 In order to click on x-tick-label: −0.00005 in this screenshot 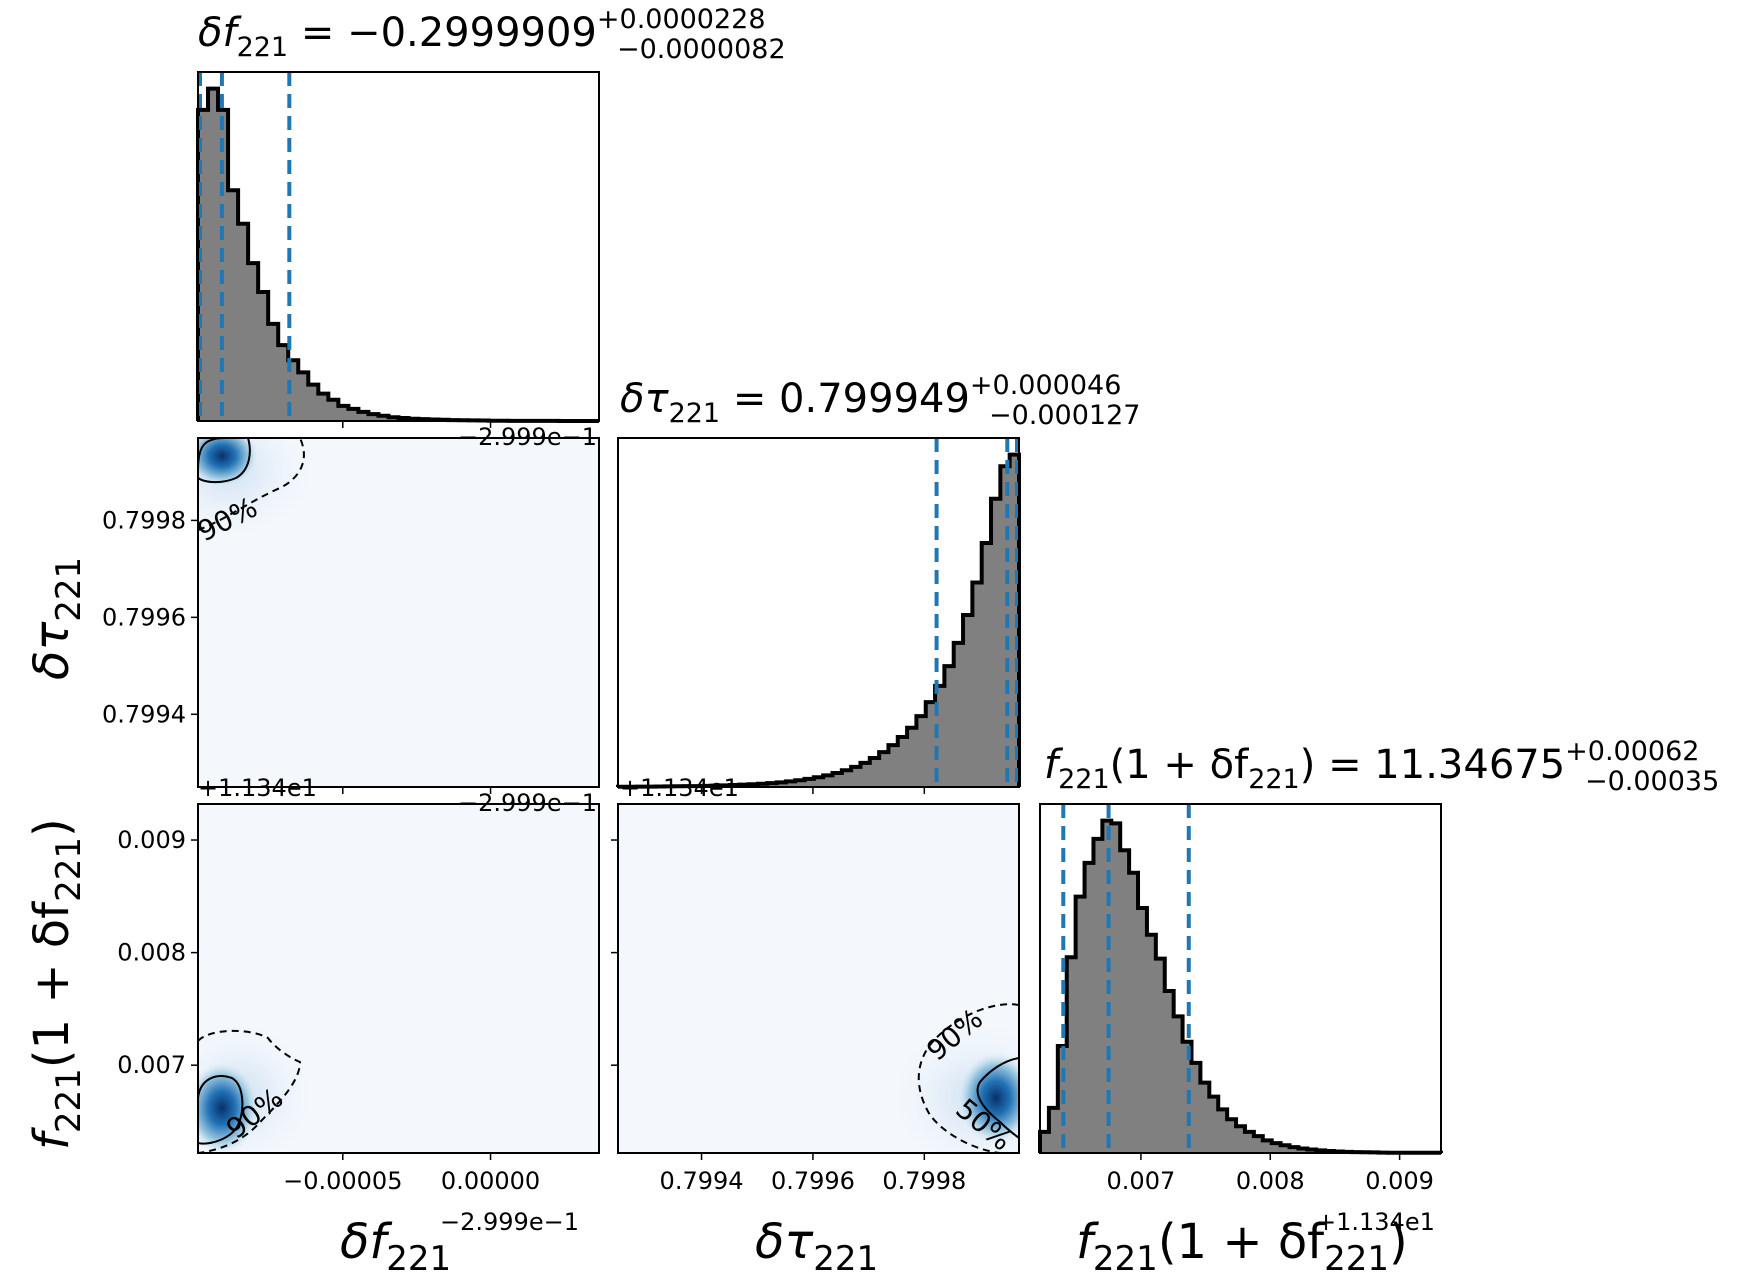, I will do `click(342, 1181)`.